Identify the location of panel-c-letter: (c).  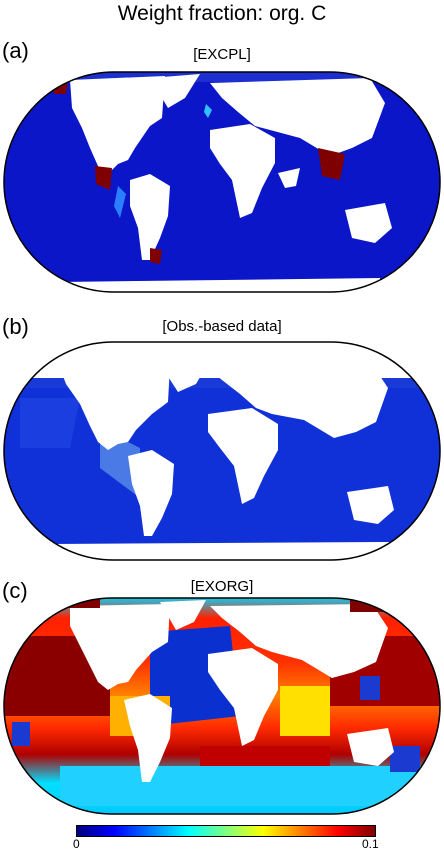
(15, 590).